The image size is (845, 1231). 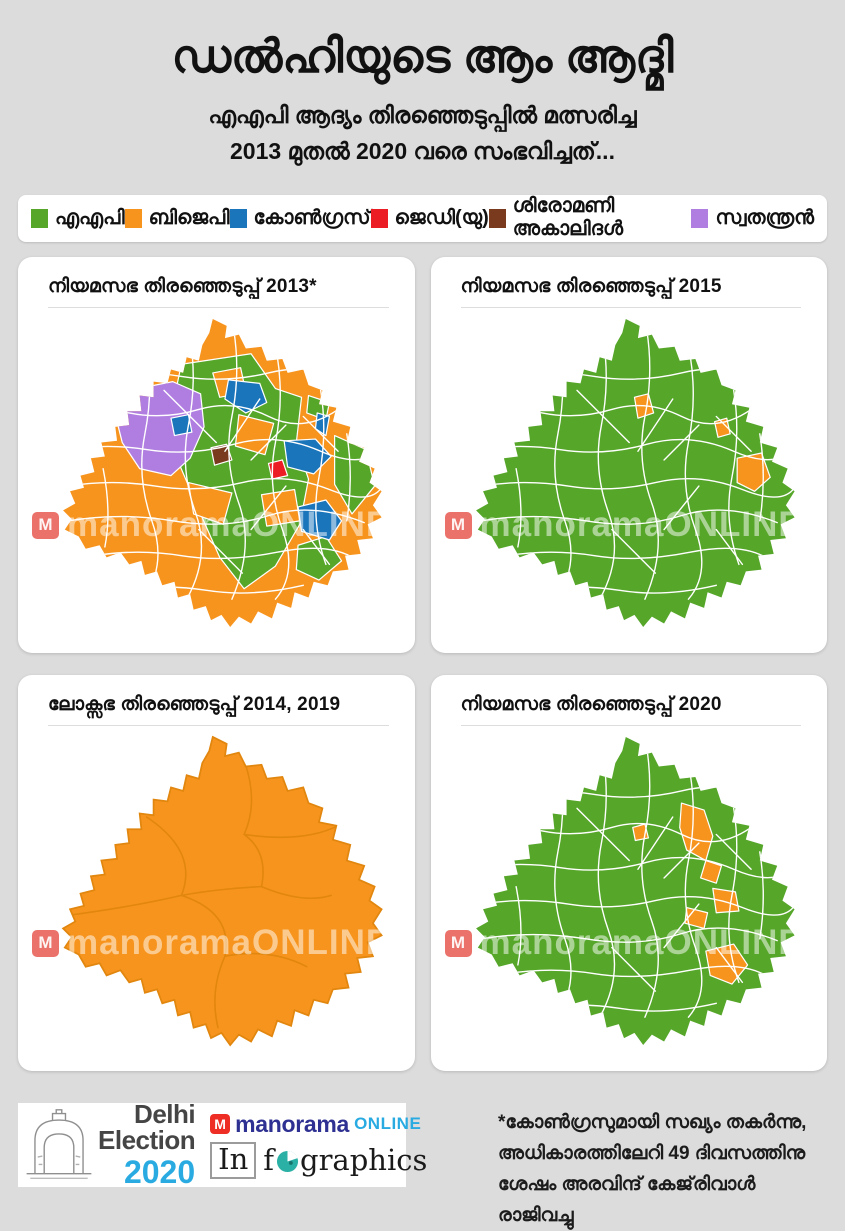 What do you see at coordinates (422, 114) in the screenshot?
I see `subtitle-line-1: എഎപി ആദ്യം തിരഞ്ഞെടുപ്പിൽ മത്സരിച്ച` at bounding box center [422, 114].